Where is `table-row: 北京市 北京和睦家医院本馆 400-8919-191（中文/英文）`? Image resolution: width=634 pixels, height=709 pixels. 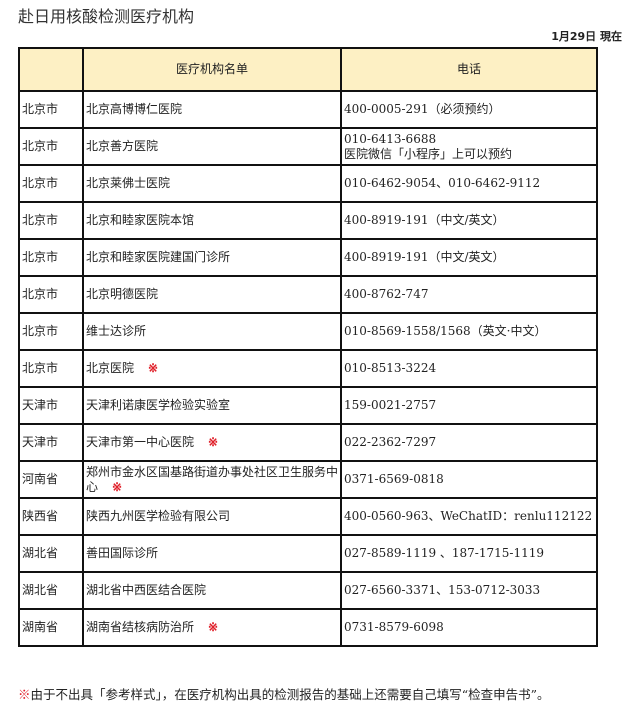
table-row: 北京市 北京和睦家医院本馆 400-8919-191（中文/英文） is located at coordinates (308, 220).